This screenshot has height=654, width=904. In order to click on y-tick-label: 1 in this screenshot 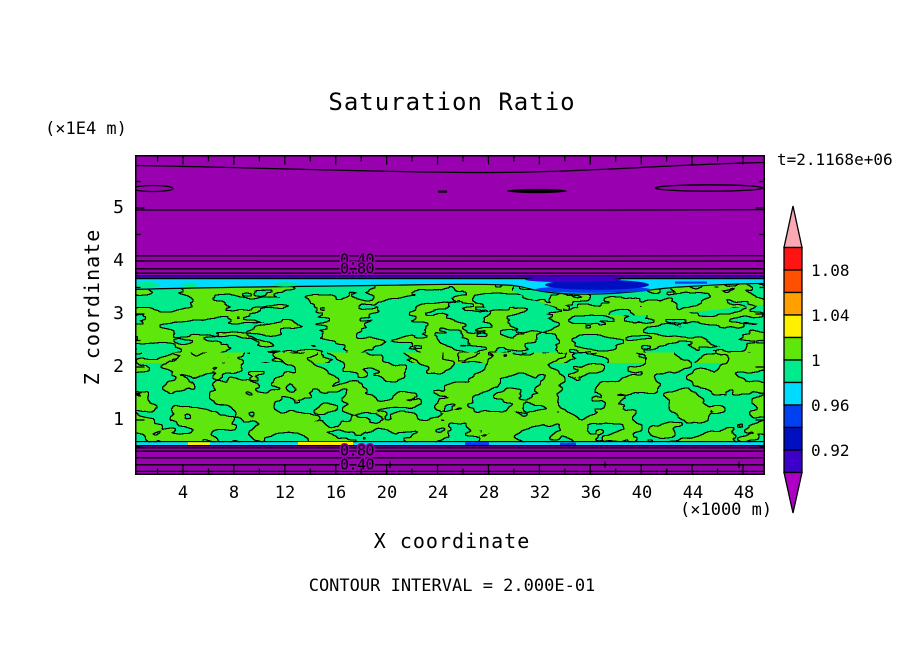, I will do `click(118, 419)`.